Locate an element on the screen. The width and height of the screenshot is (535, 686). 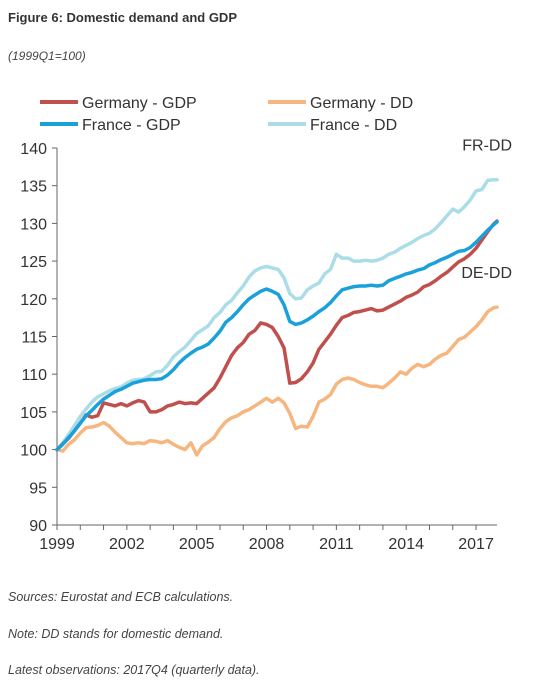
sources-note: Sources: Eurostat and ECB calculations. is located at coordinates (121, 597).